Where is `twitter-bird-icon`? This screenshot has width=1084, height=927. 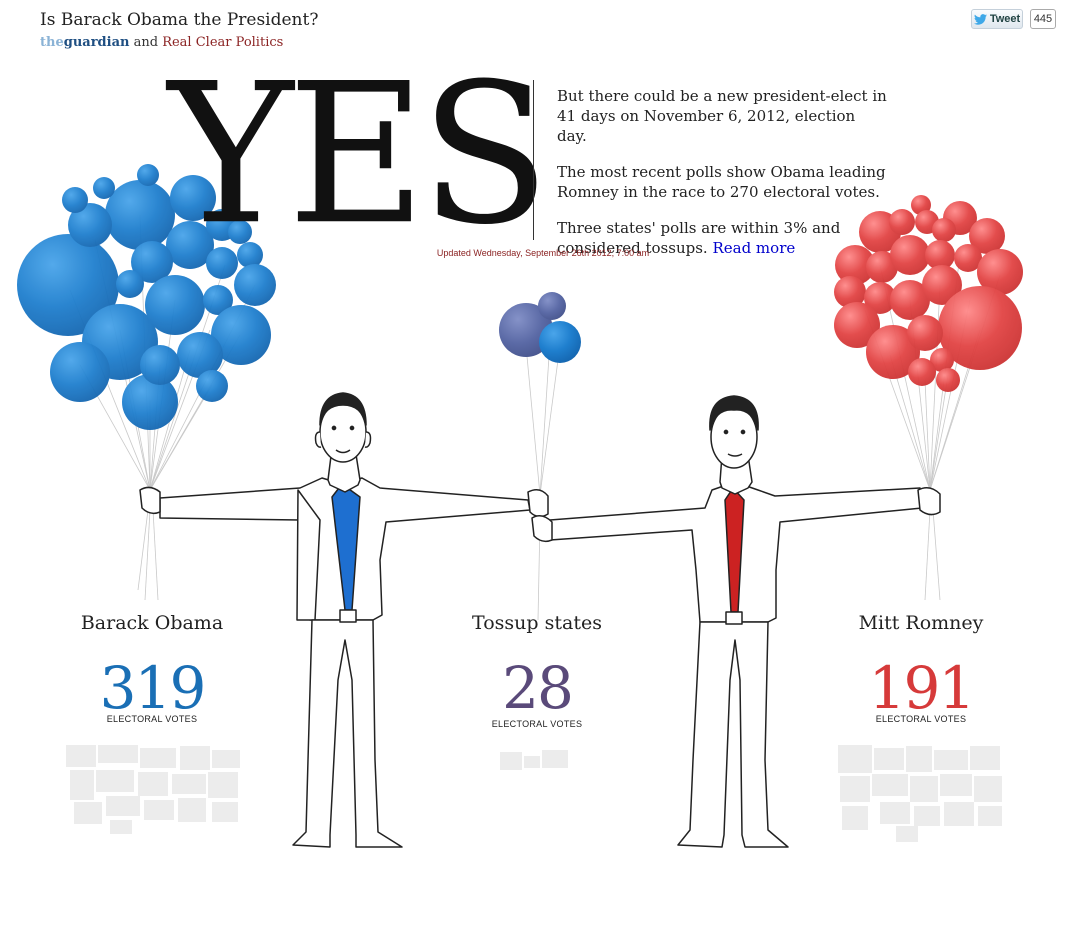 twitter-bird-icon is located at coordinates (980, 19).